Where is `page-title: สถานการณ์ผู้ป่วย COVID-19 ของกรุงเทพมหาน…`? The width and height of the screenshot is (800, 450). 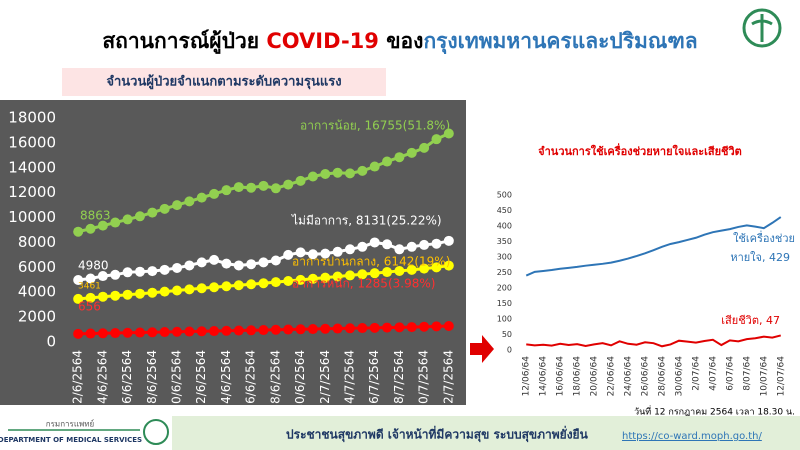 page-title: สถานการณ์ผู้ป่วย COVID-19 ของกรุงเทพมหาน… is located at coordinates (399, 42).